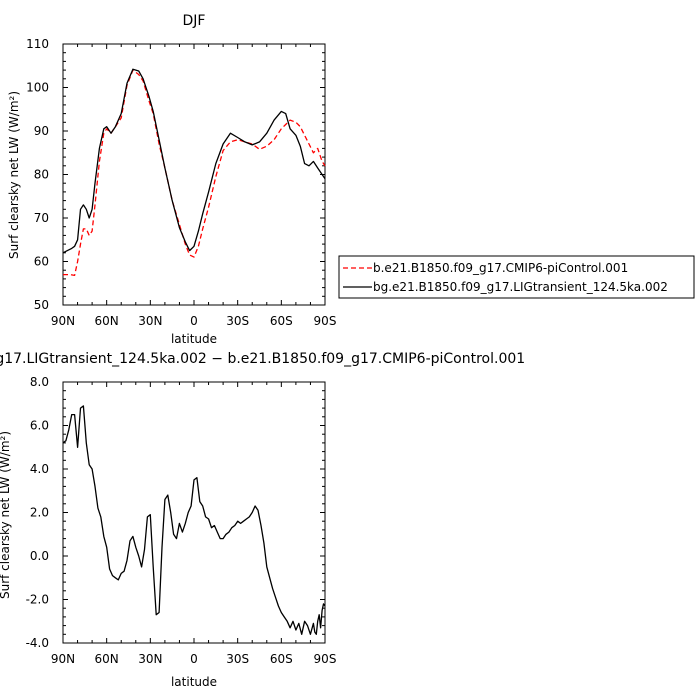 The width and height of the screenshot is (700, 700). I want to click on bottom-ytick-label: 8.0, so click(39, 382).